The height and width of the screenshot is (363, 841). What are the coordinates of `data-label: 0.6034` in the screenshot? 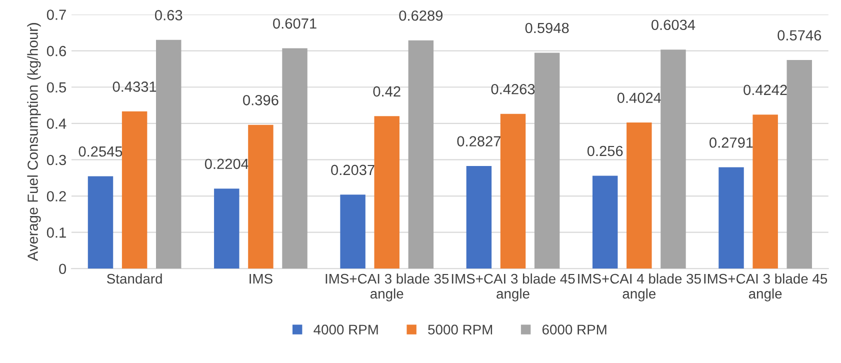 It's located at (673, 25).